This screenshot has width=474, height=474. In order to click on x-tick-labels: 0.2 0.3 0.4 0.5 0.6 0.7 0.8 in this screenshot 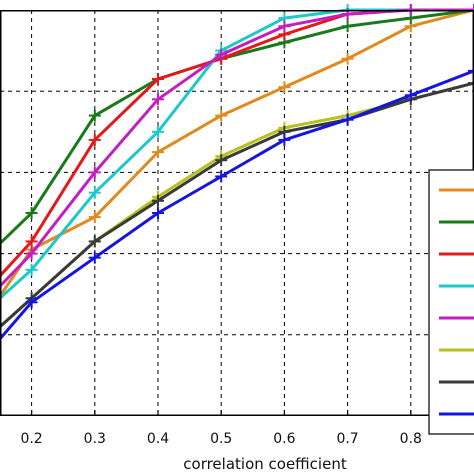, I will do `click(221, 428)`.